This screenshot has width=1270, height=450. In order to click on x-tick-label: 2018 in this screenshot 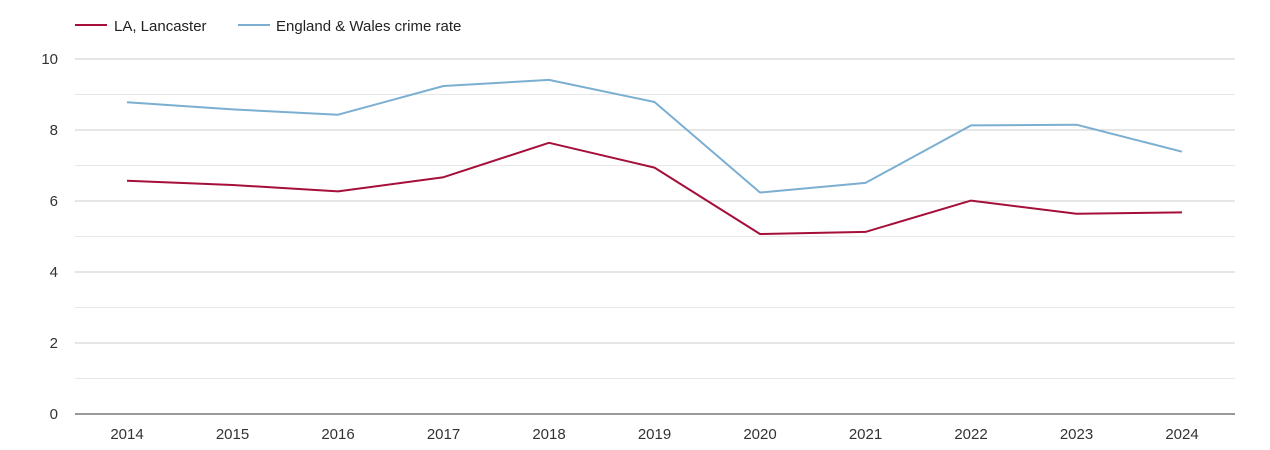, I will do `click(548, 434)`.